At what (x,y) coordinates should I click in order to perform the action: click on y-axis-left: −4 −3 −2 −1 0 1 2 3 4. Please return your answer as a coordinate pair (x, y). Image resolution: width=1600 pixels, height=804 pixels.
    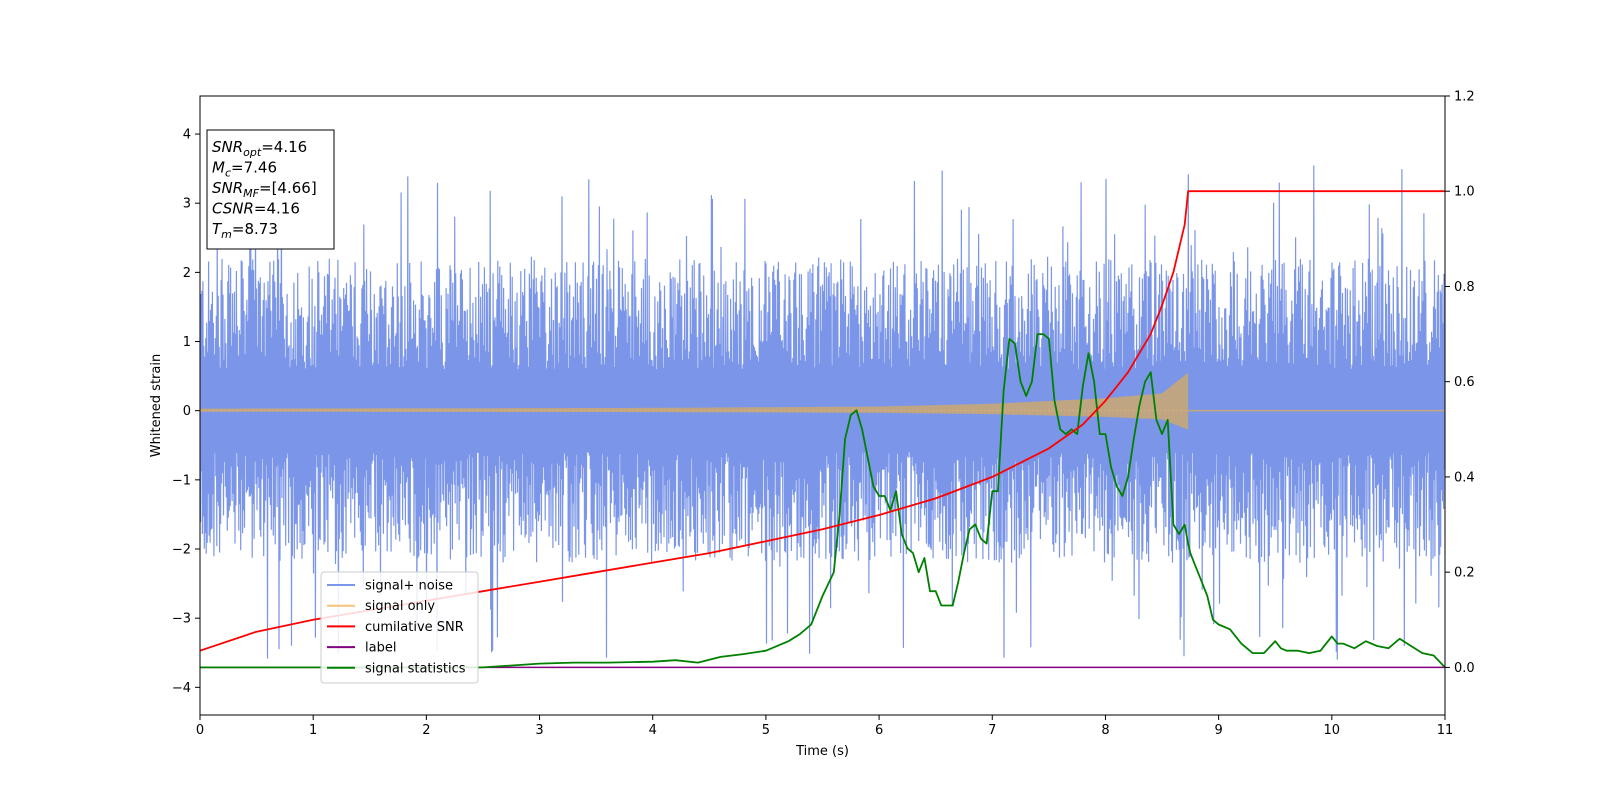
    Looking at the image, I should click on (186, 412).